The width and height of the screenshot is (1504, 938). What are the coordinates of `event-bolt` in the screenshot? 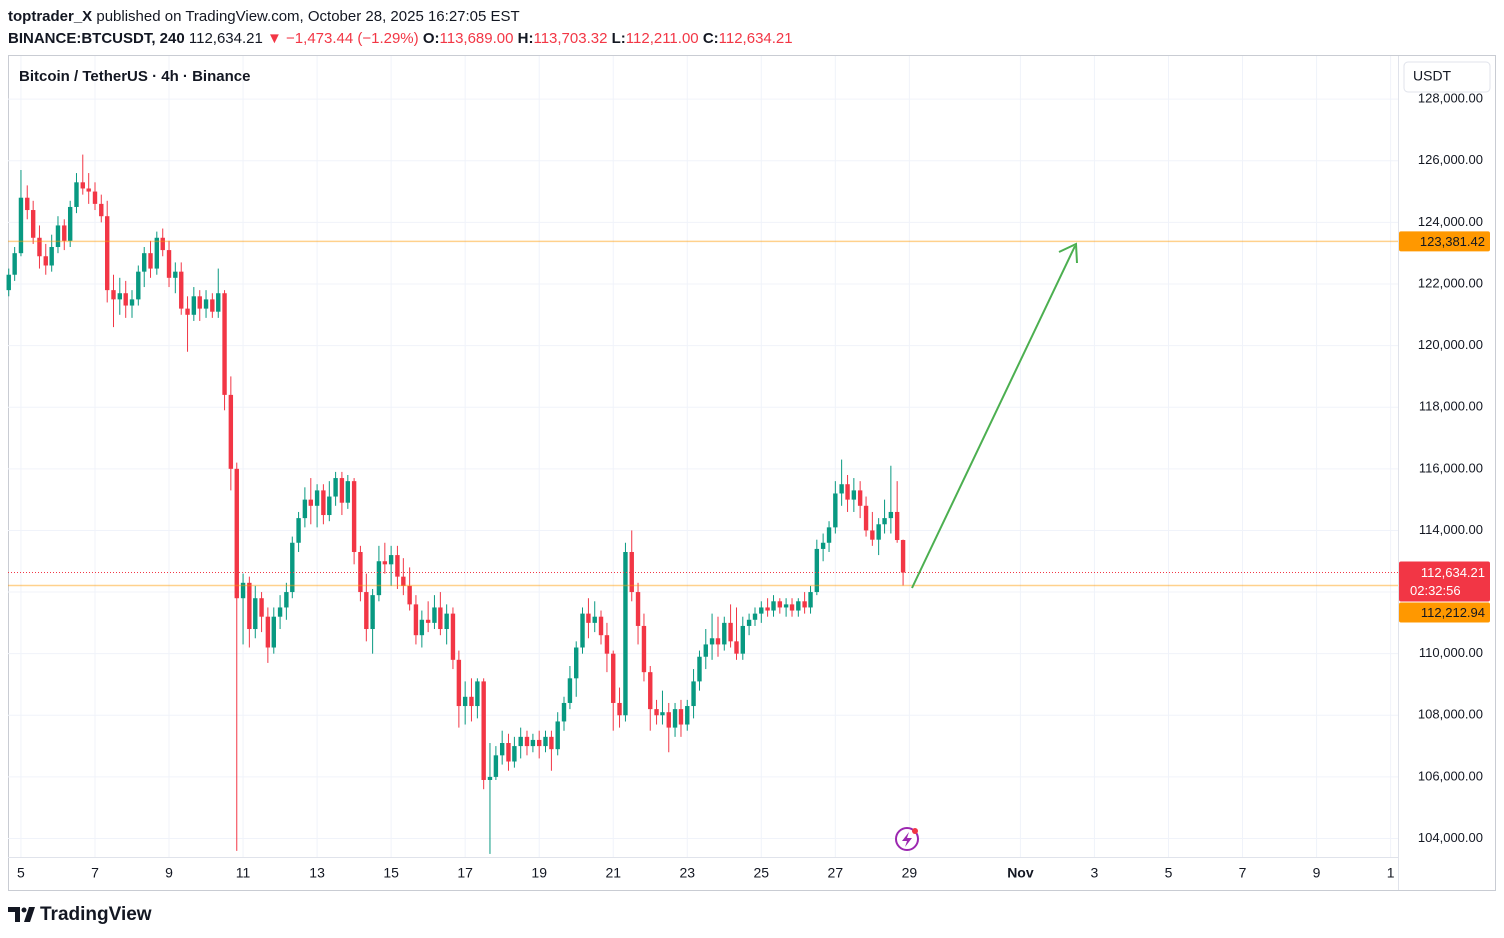 It's located at (907, 839).